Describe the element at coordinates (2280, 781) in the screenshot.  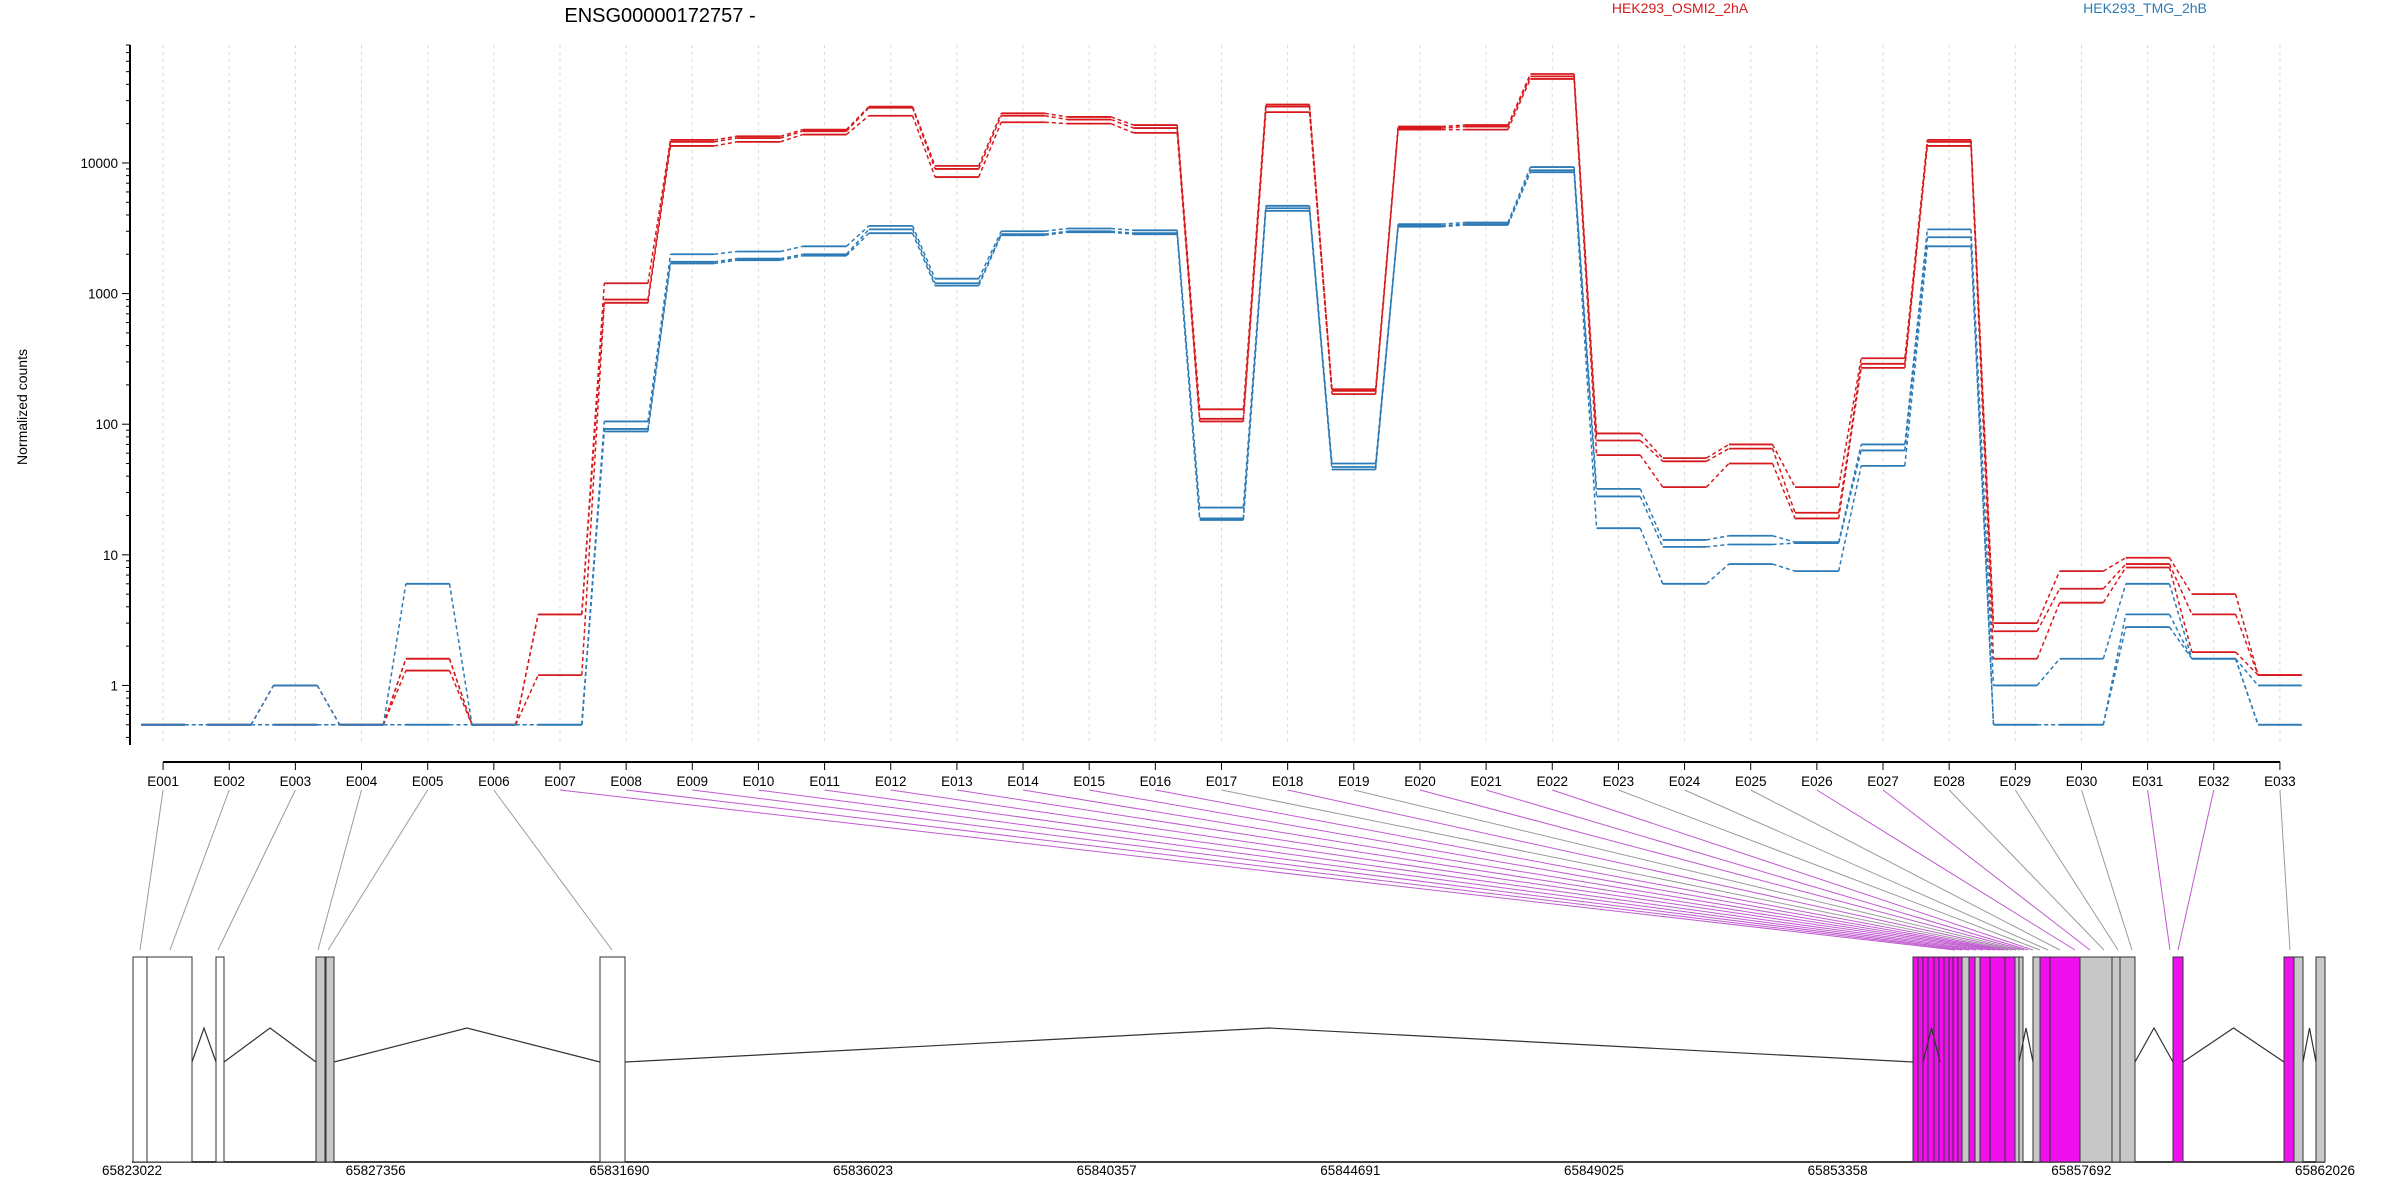
I see `x-tick-label: E033` at that location.